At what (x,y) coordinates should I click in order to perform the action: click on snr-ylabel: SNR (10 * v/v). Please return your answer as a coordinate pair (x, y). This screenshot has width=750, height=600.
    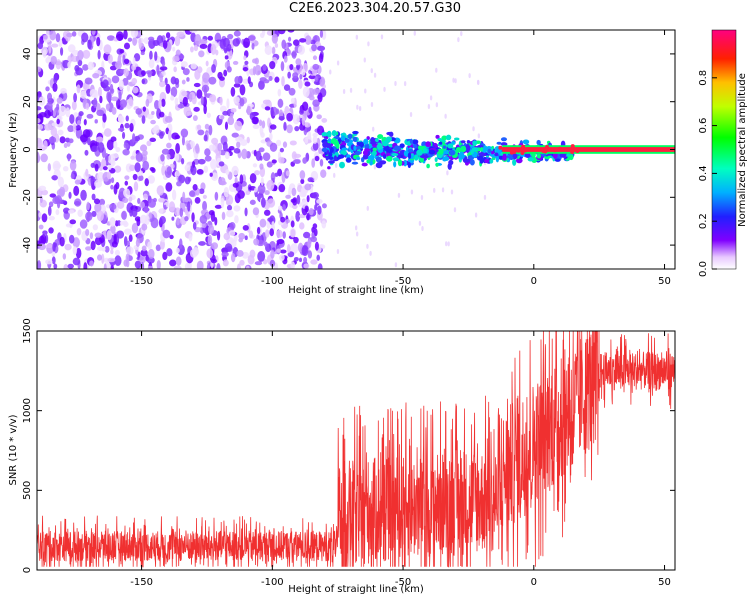
    Looking at the image, I should click on (13, 449).